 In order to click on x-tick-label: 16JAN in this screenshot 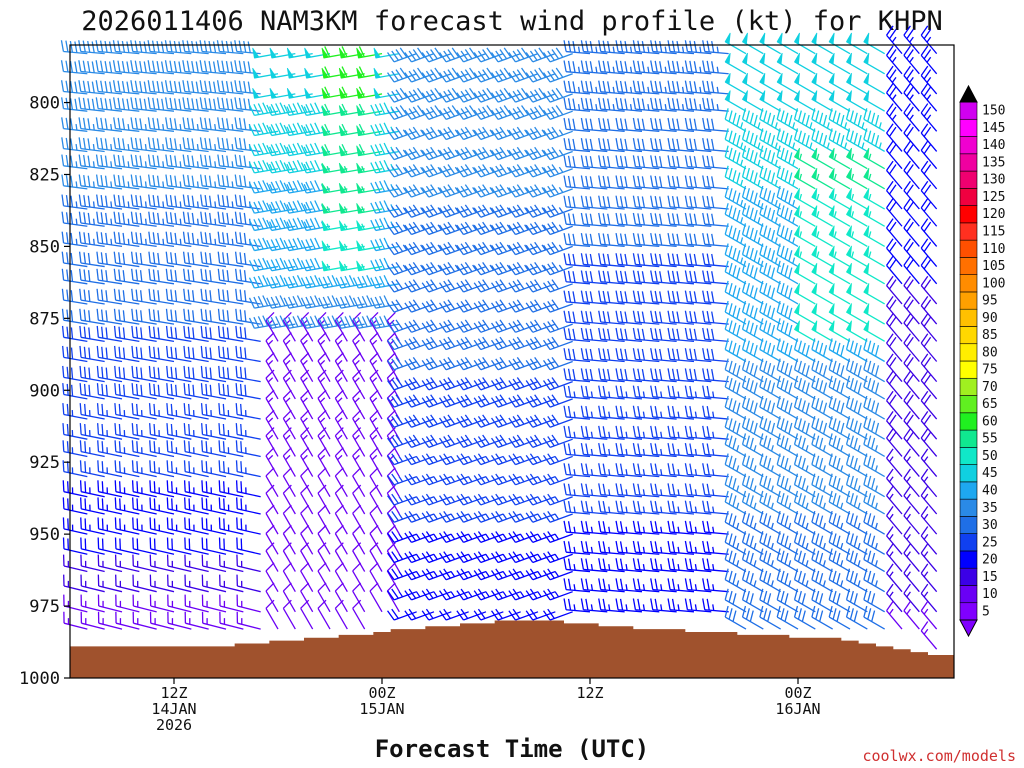, I will do `click(797, 709)`.